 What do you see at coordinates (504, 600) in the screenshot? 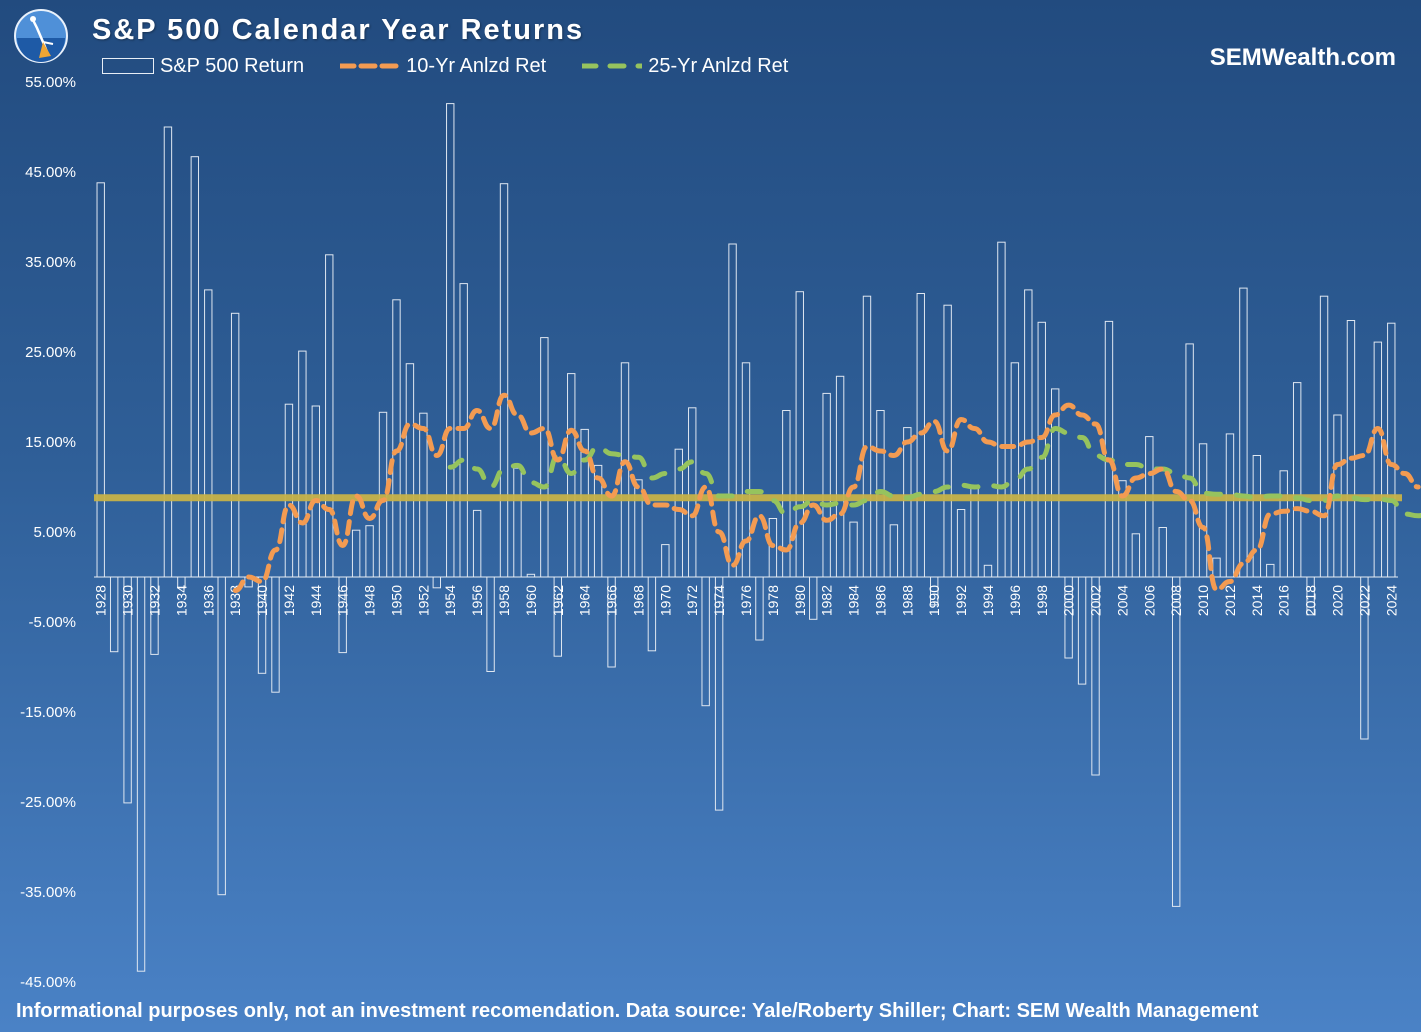
I see `x-tick-label: 1958` at bounding box center [504, 600].